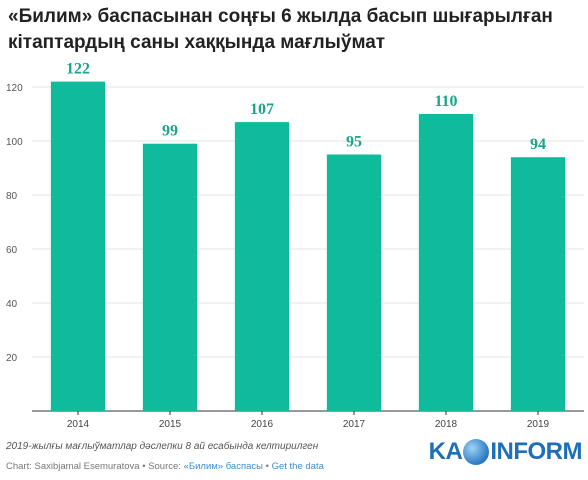 The image size is (588, 480). Describe the element at coordinates (536, 451) in the screenshot. I see `logo-text-right: INFORM` at that location.